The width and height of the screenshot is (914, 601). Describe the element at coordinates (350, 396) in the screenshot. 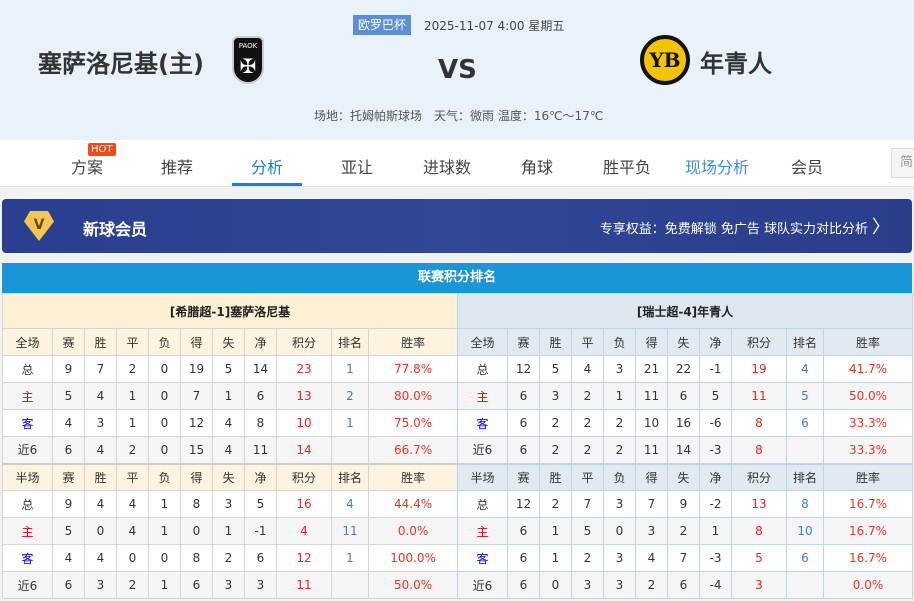

I see `cell-rank: 2` at that location.